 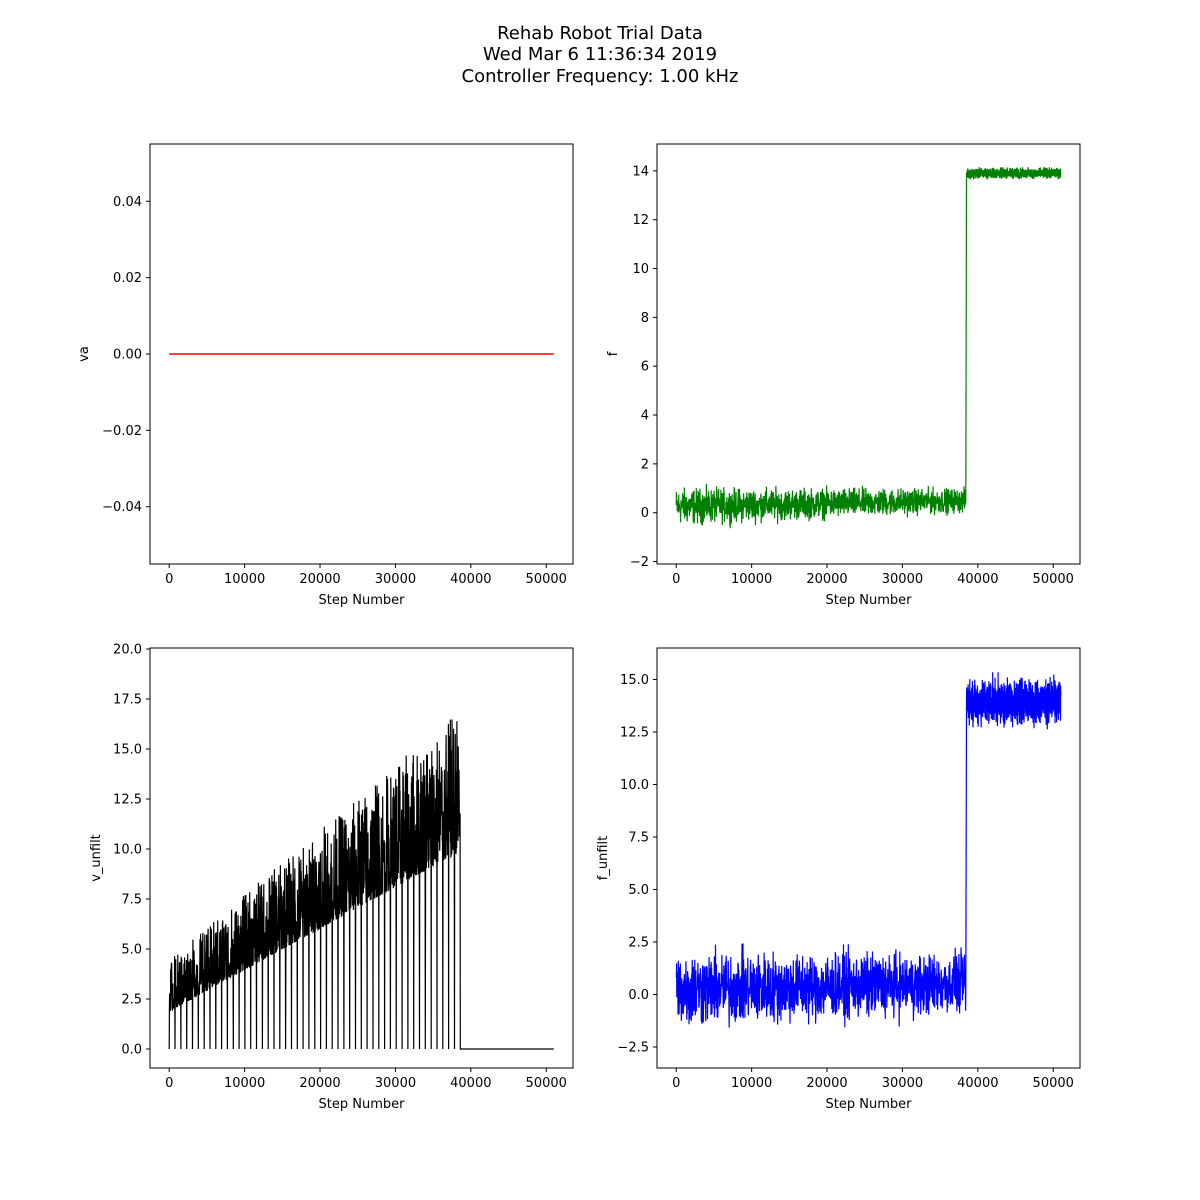 What do you see at coordinates (645, 464) in the screenshot?
I see `y-tick-label: 2` at bounding box center [645, 464].